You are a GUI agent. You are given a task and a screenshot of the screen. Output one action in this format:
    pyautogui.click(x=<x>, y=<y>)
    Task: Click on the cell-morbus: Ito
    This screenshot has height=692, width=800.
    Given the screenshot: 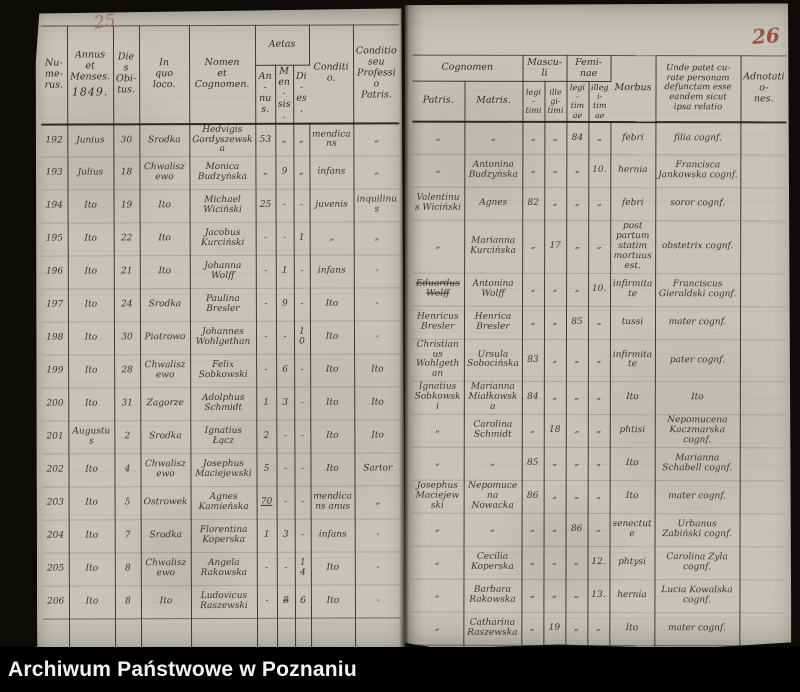 What is the action you would take?
    pyautogui.click(x=632, y=398)
    